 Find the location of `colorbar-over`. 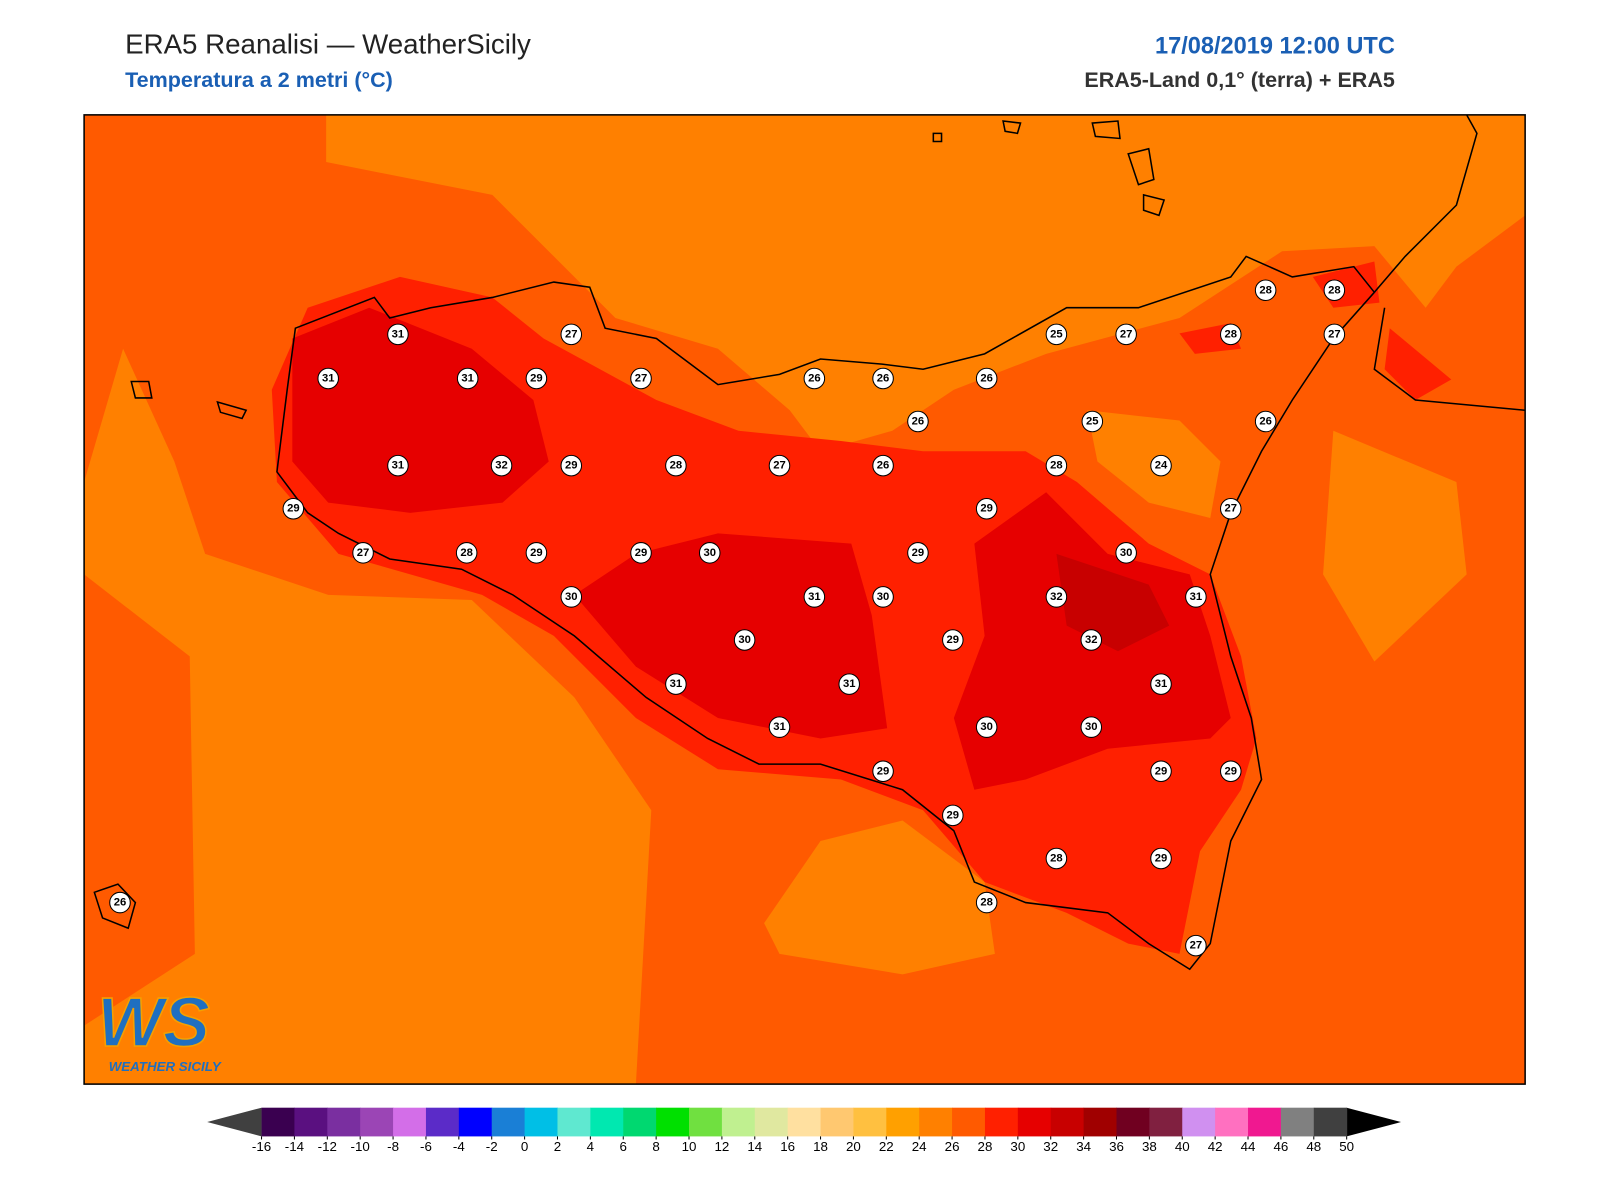

colorbar-over is located at coordinates (1374, 1122).